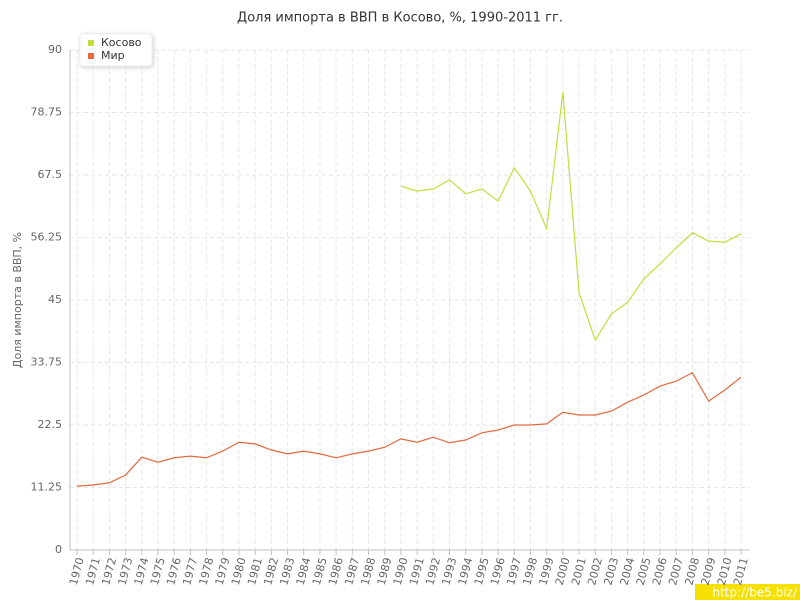 The height and width of the screenshot is (600, 800). I want to click on y-tick-label: 67.5, so click(50, 174).